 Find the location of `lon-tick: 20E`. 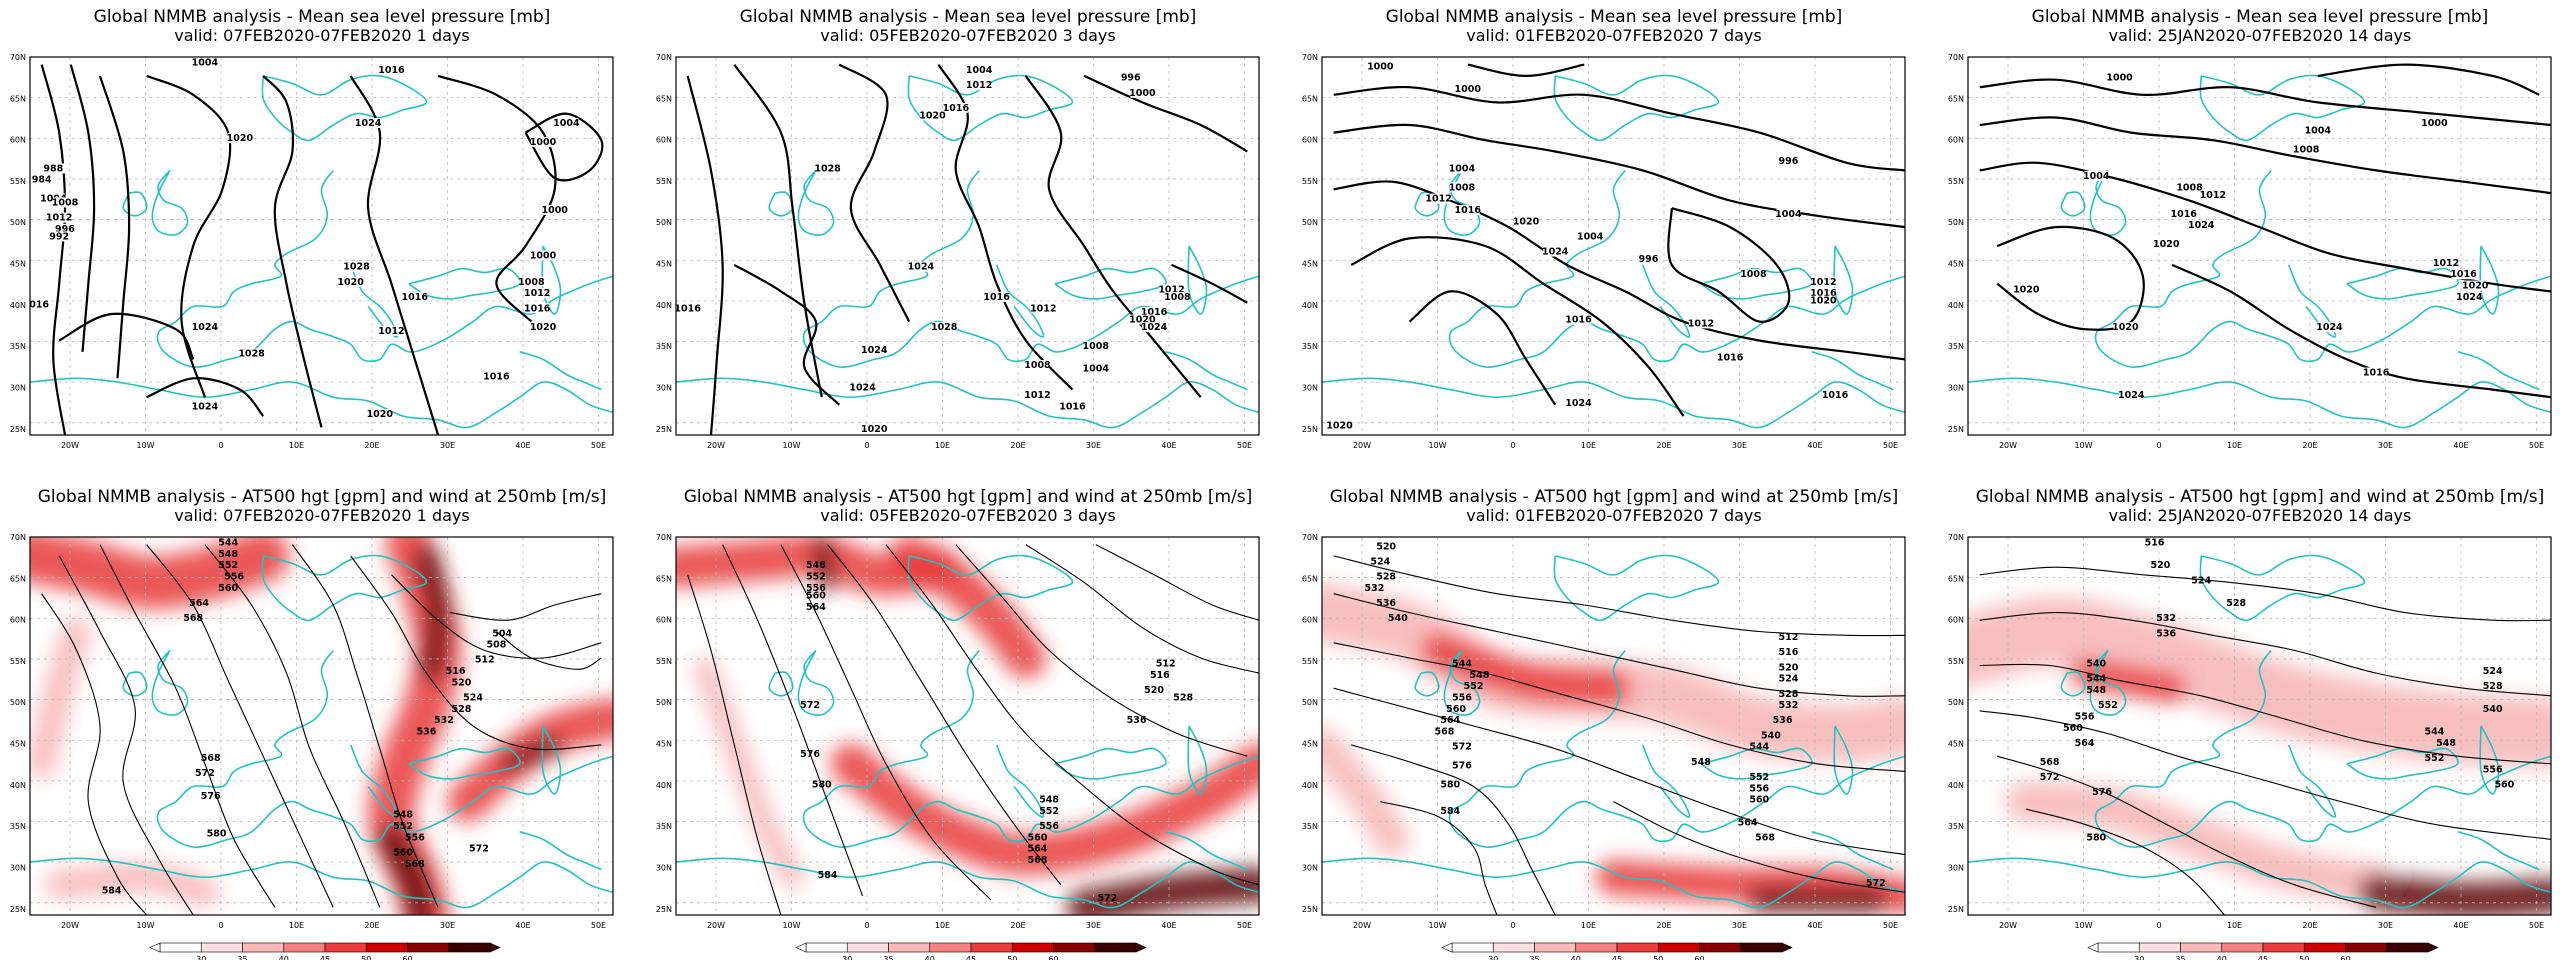

lon-tick: 20E is located at coordinates (371, 925).